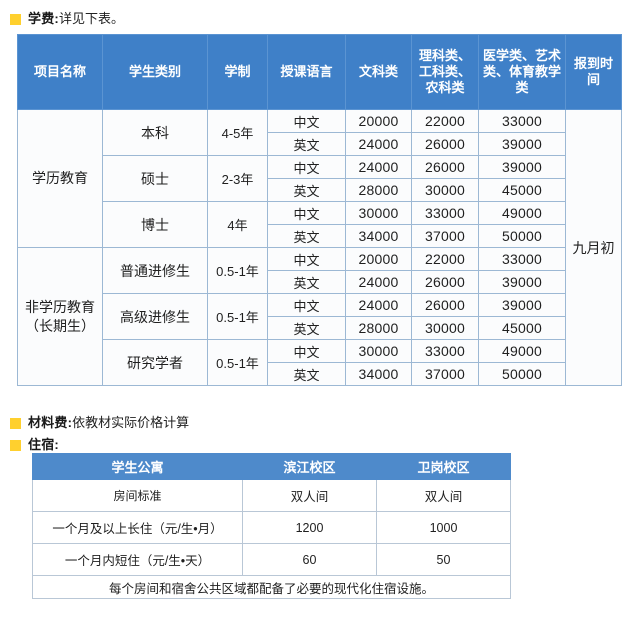 Image resolution: width=639 pixels, height=639 pixels. I want to click on cell-duration: 2-3年, so click(237, 178).